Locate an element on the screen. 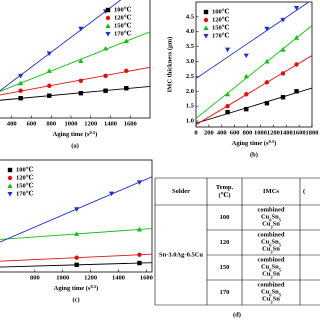  x-tick-label: 200 is located at coordinates (209, 132).